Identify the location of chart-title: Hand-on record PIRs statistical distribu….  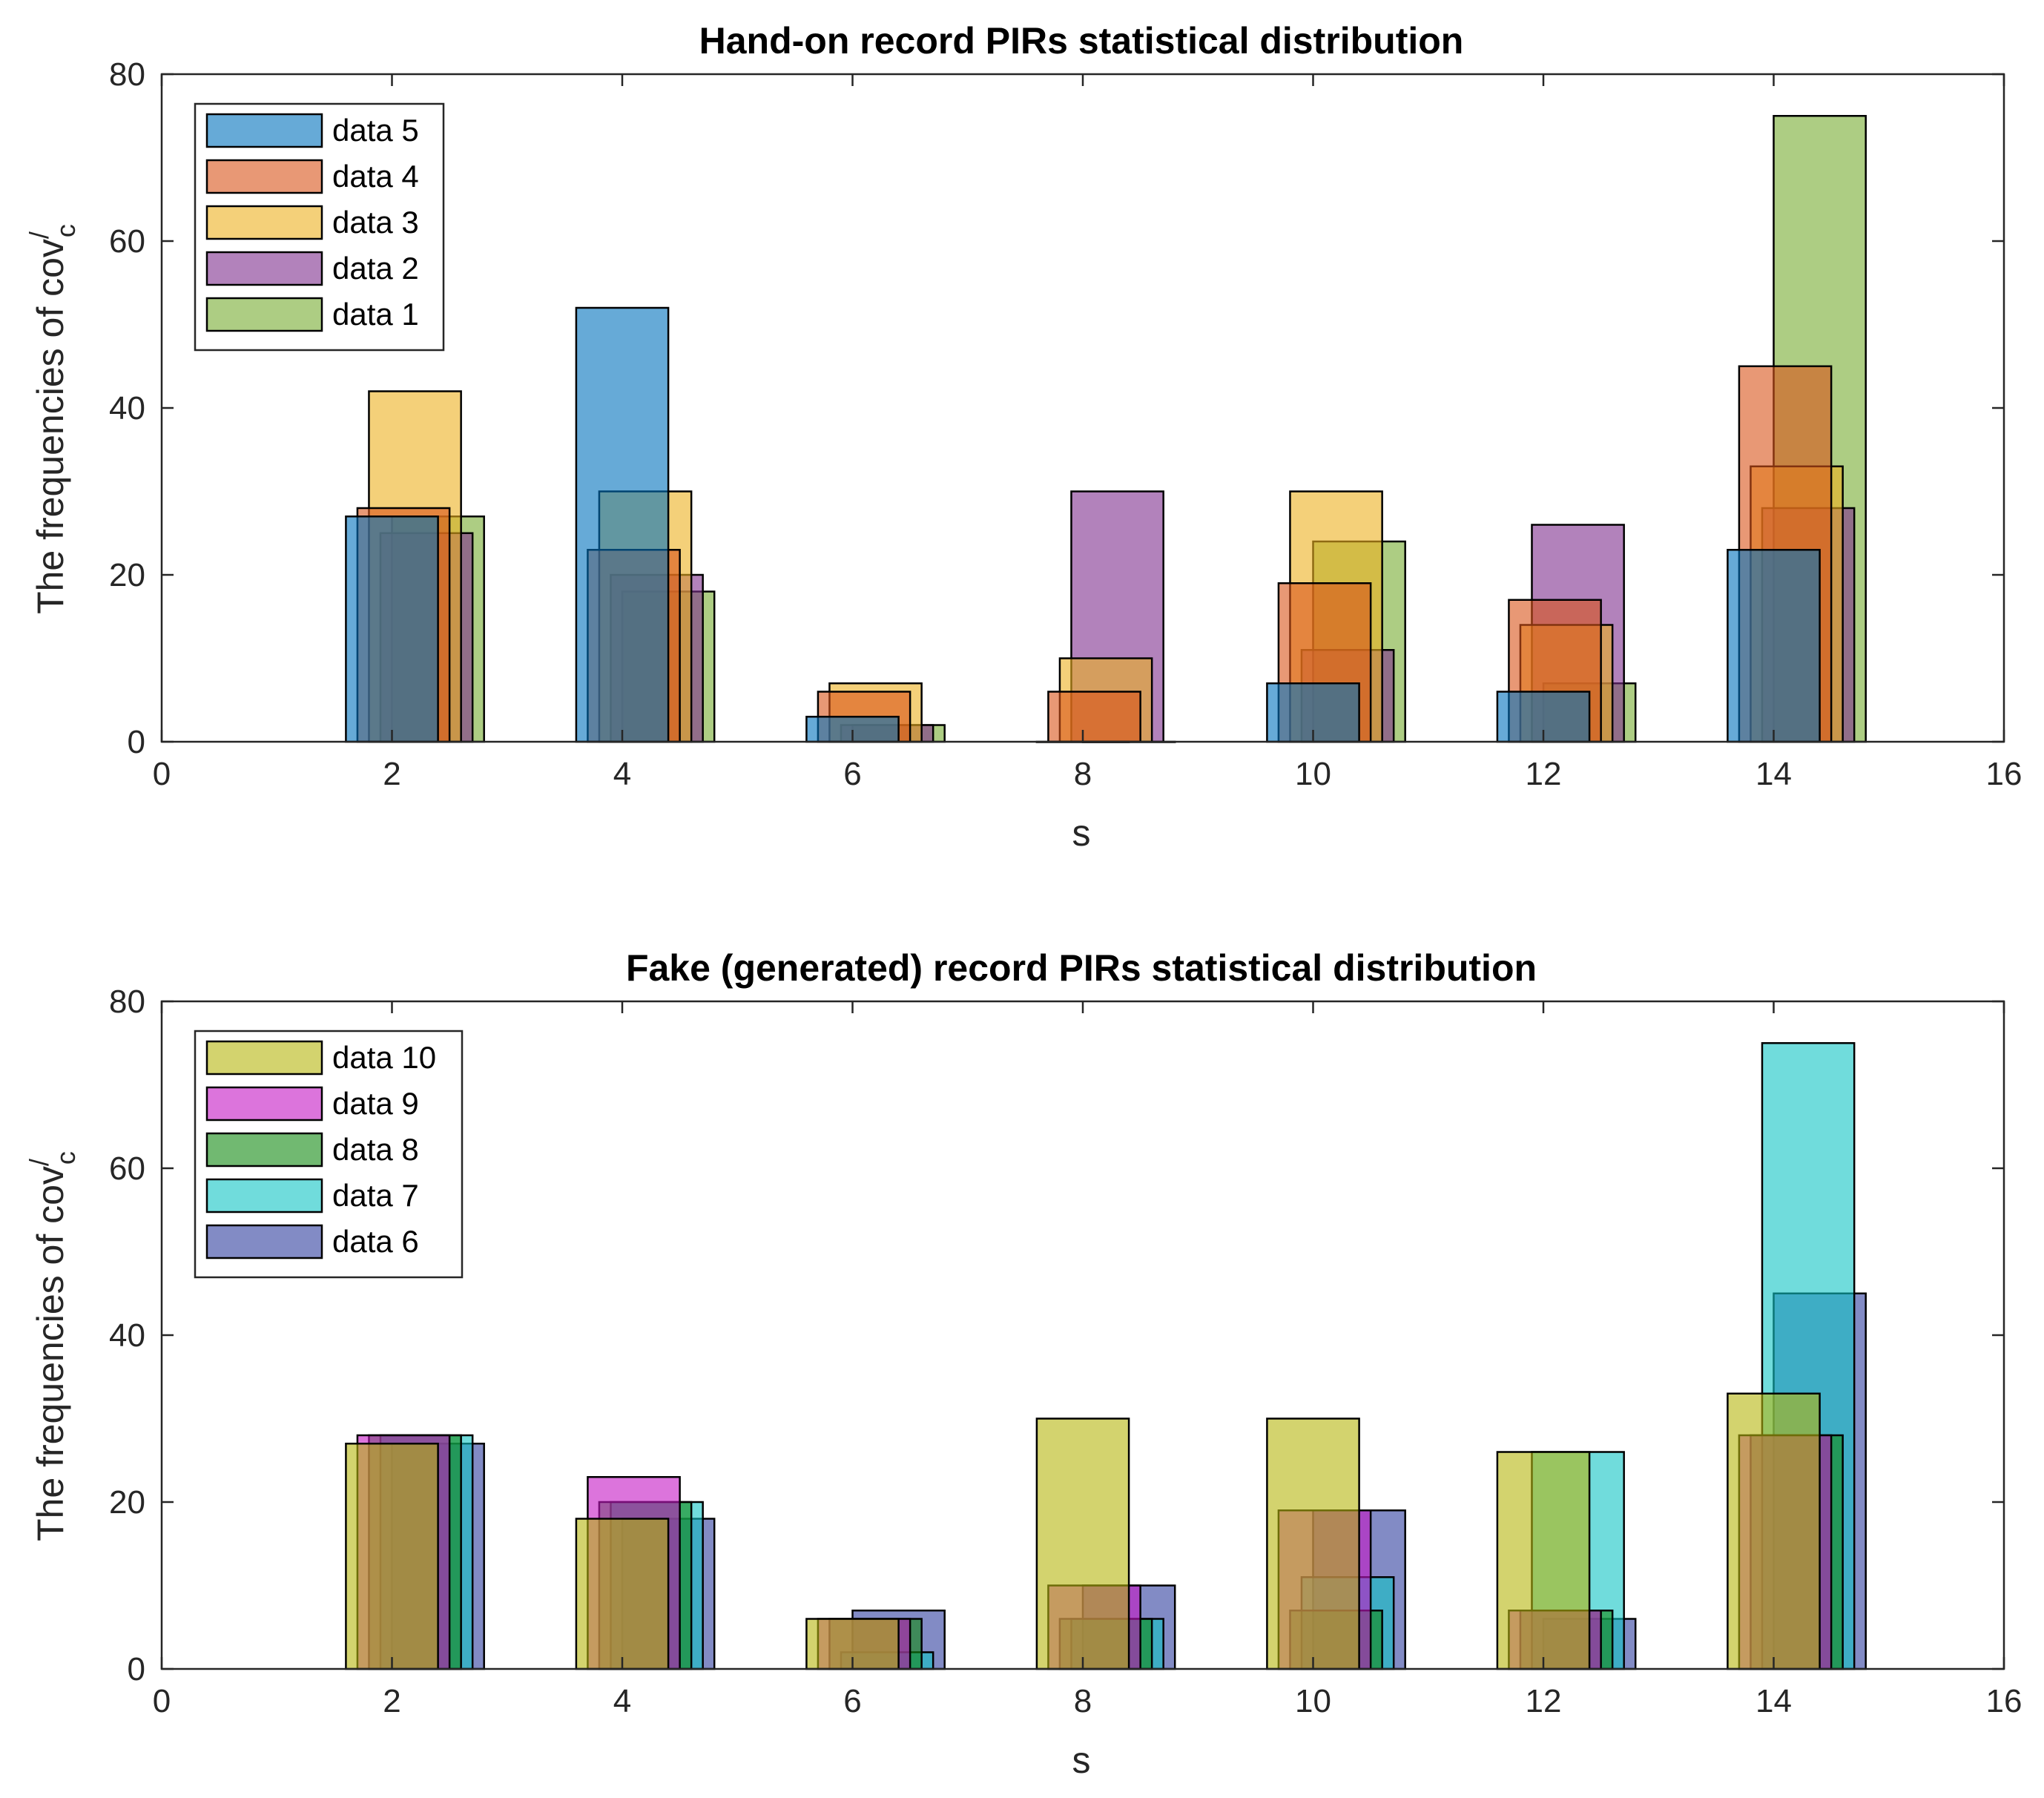
(1082, 41).